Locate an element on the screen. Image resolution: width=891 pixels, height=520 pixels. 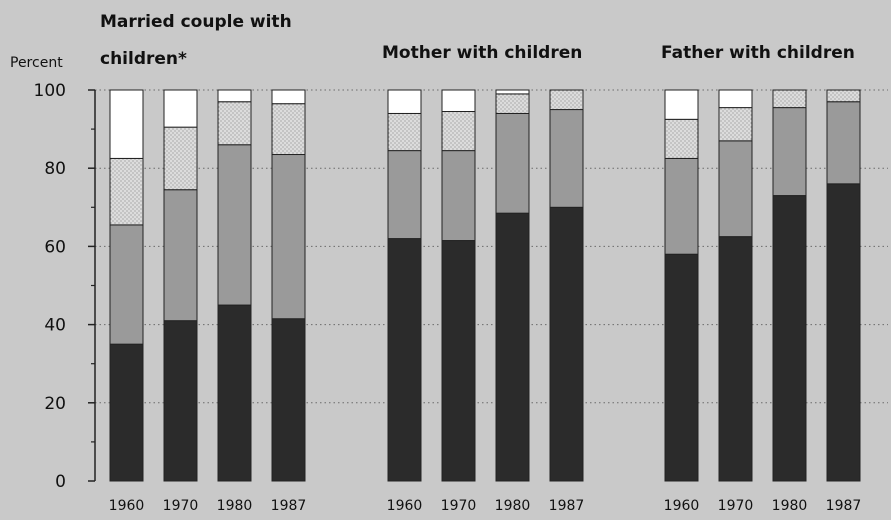
x-tick-label-p1-1960: 1960 is located at coordinates (127, 506).